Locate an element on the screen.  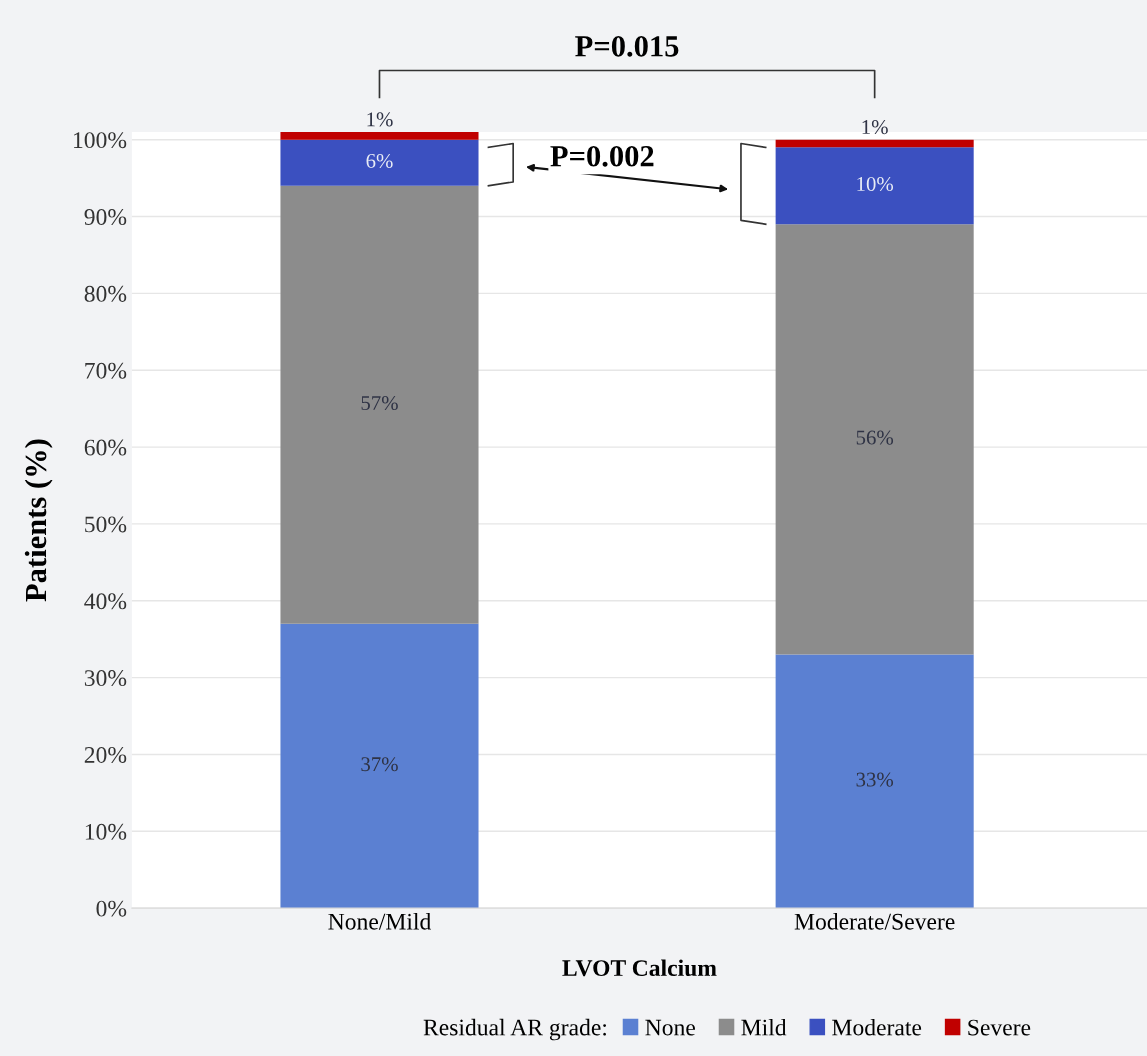
data-label: 56% is located at coordinates (875, 437).